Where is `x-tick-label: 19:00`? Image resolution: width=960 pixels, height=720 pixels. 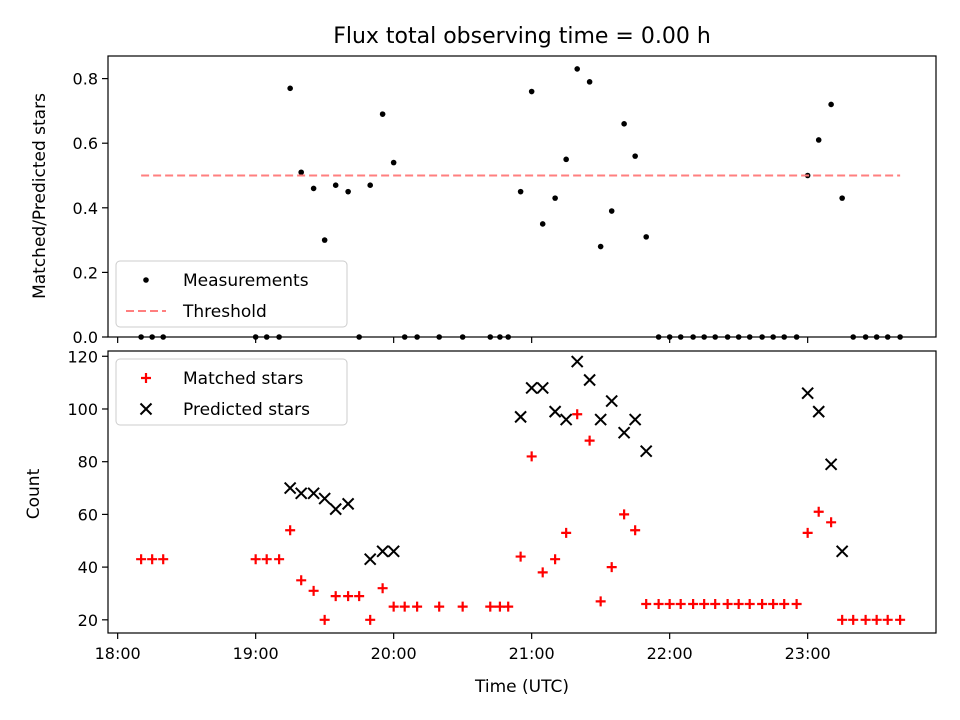
x-tick-label: 19:00 is located at coordinates (256, 653).